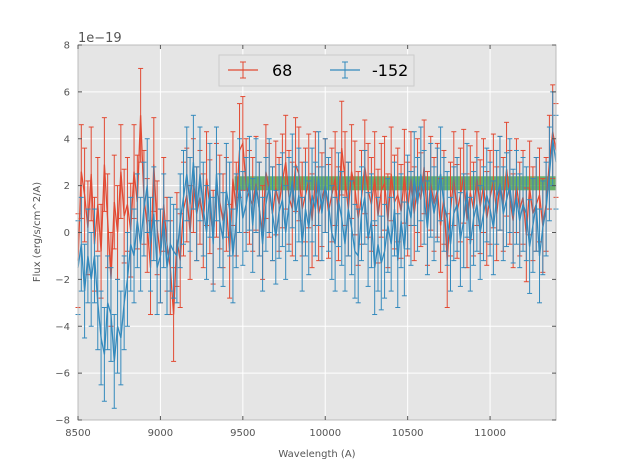  What do you see at coordinates (390, 70) in the screenshot?
I see `legend-label: -152` at bounding box center [390, 70].